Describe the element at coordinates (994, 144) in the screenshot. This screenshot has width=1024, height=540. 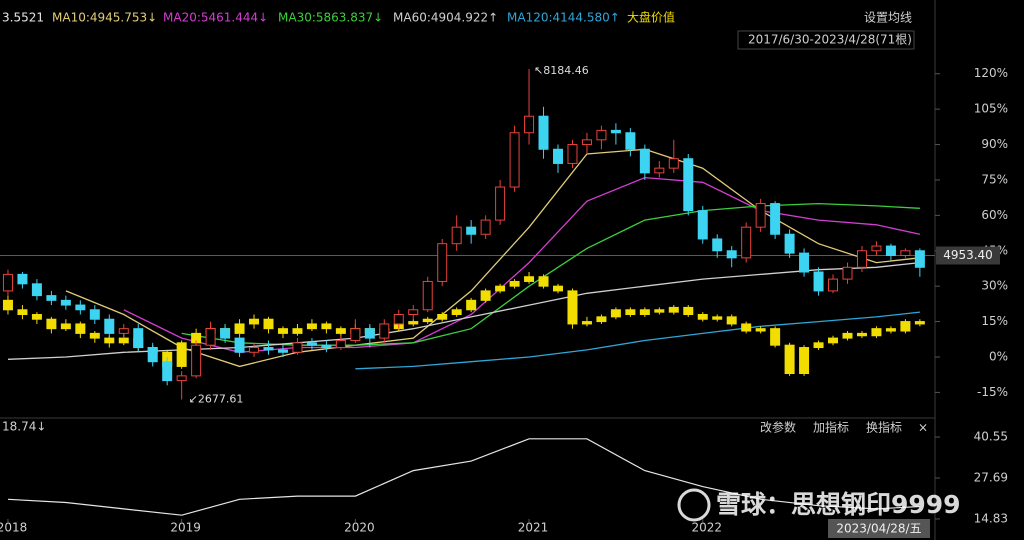
I see `y-tick-label: 90%` at that location.